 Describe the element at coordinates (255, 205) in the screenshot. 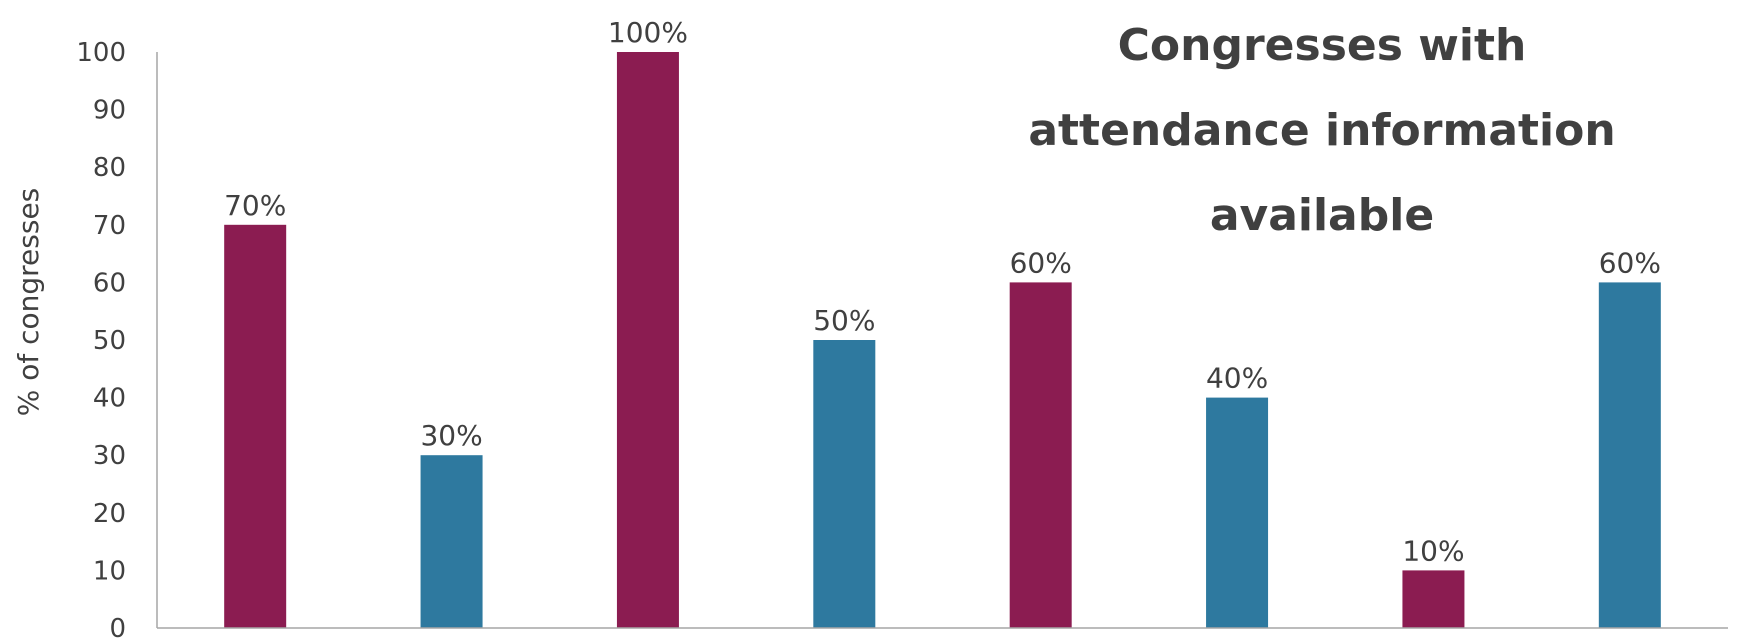

I see `bar-data-label: 70%` at that location.